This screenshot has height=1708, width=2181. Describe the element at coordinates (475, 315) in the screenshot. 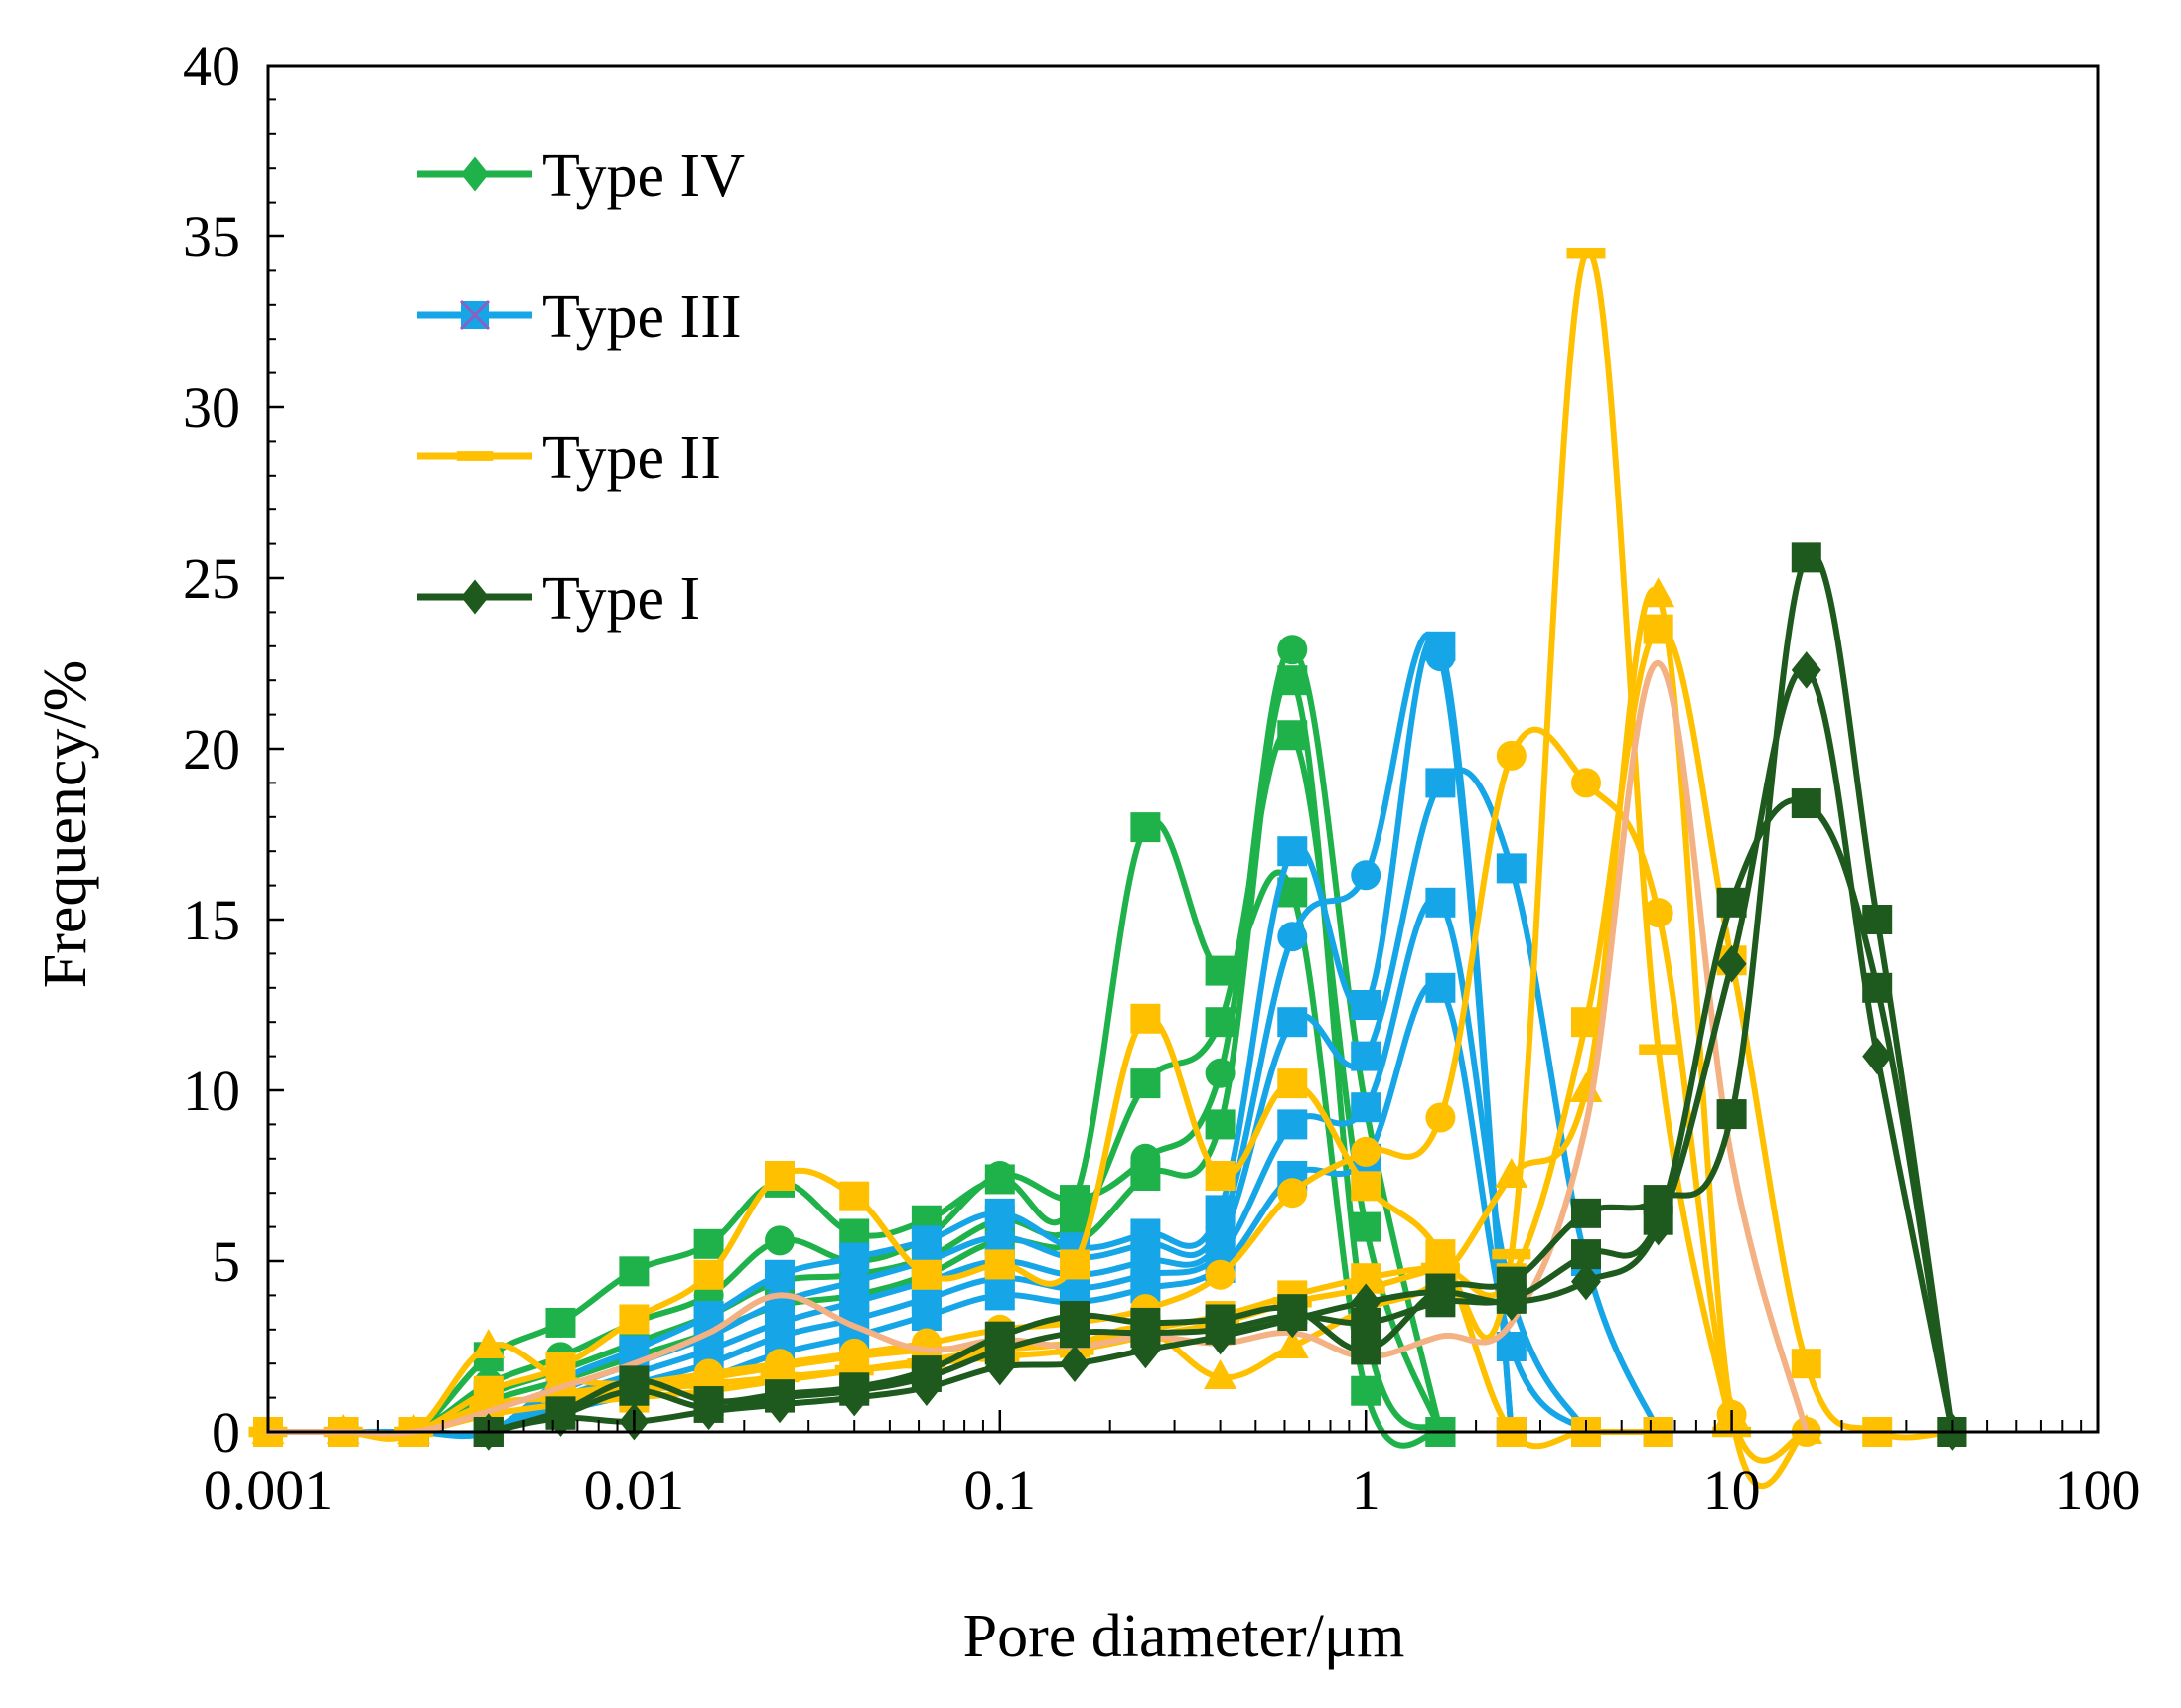

I see `legend-marker-cross` at that location.